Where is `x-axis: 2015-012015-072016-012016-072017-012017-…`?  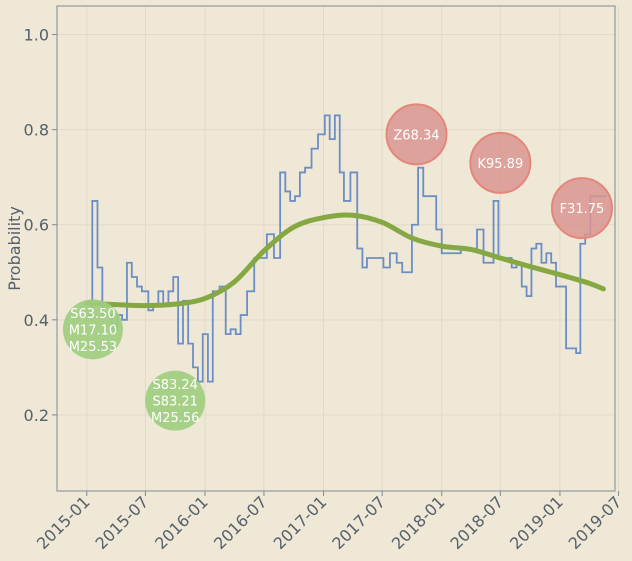
x-axis: 2015-012015-072016-012016-072017-012017-… is located at coordinates (329, 522).